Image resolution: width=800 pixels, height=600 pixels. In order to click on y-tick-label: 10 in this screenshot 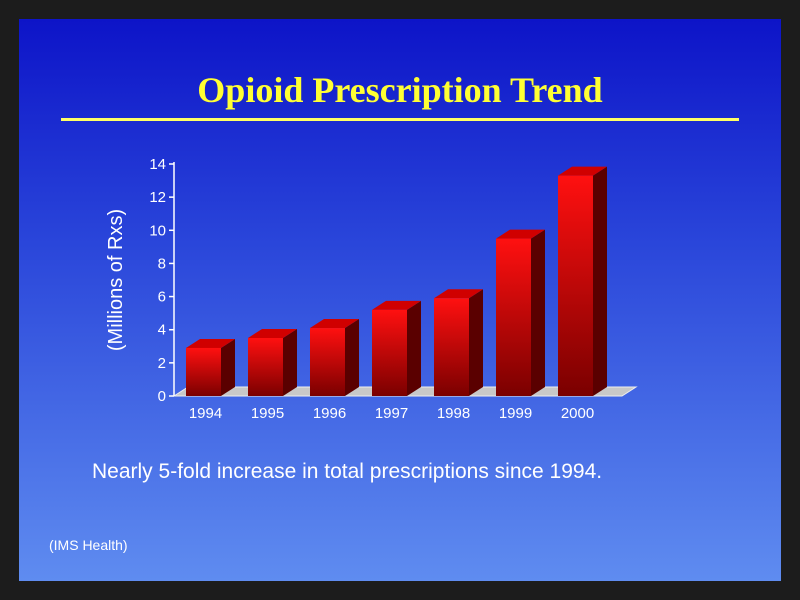, I will do `click(157, 230)`.